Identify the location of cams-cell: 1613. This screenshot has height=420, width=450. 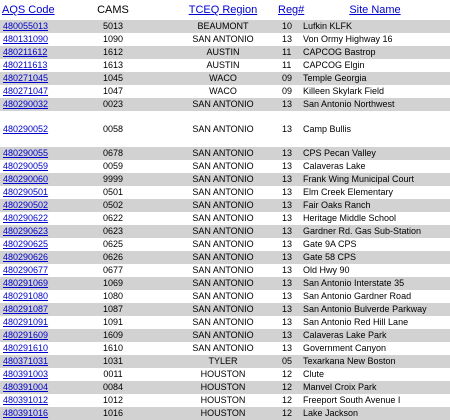
(113, 65).